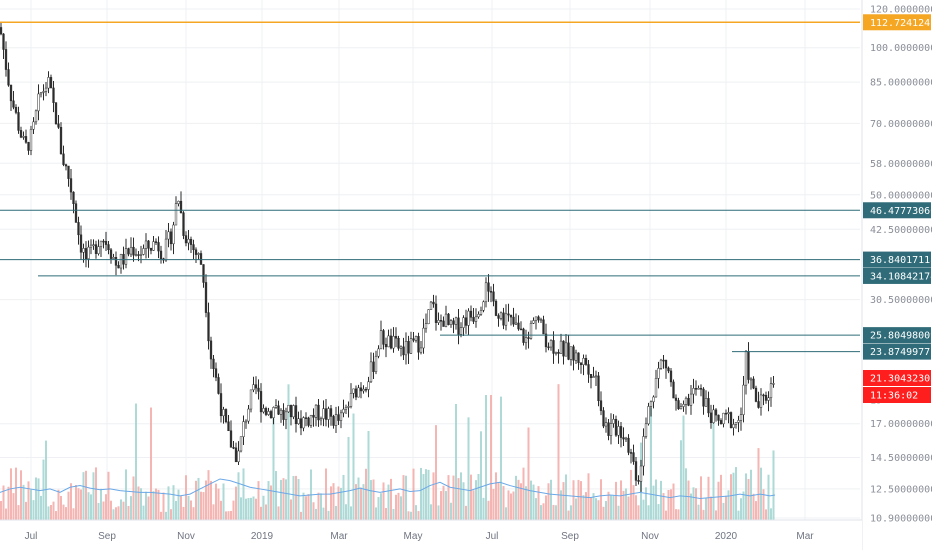 The height and width of the screenshot is (550, 932). What do you see at coordinates (897, 378) in the screenshot?
I see `price-tag` at bounding box center [897, 378].